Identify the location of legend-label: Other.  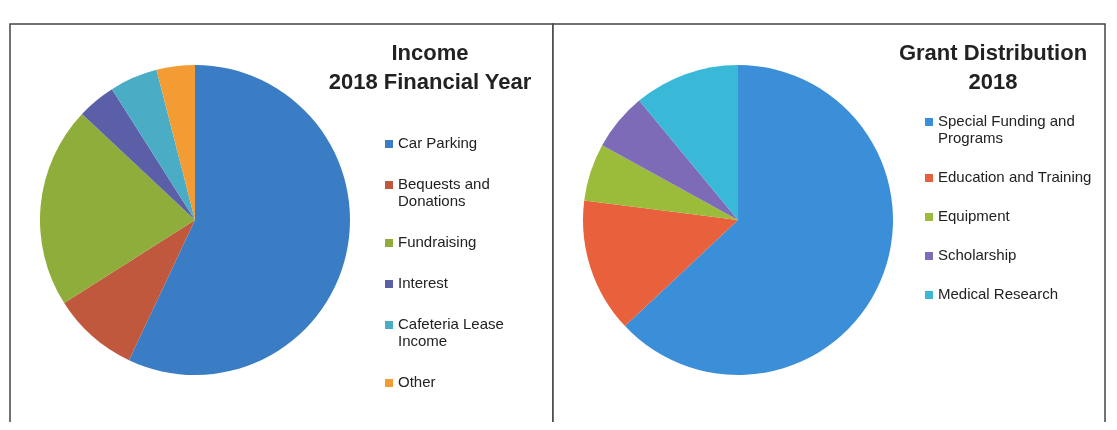
(417, 381).